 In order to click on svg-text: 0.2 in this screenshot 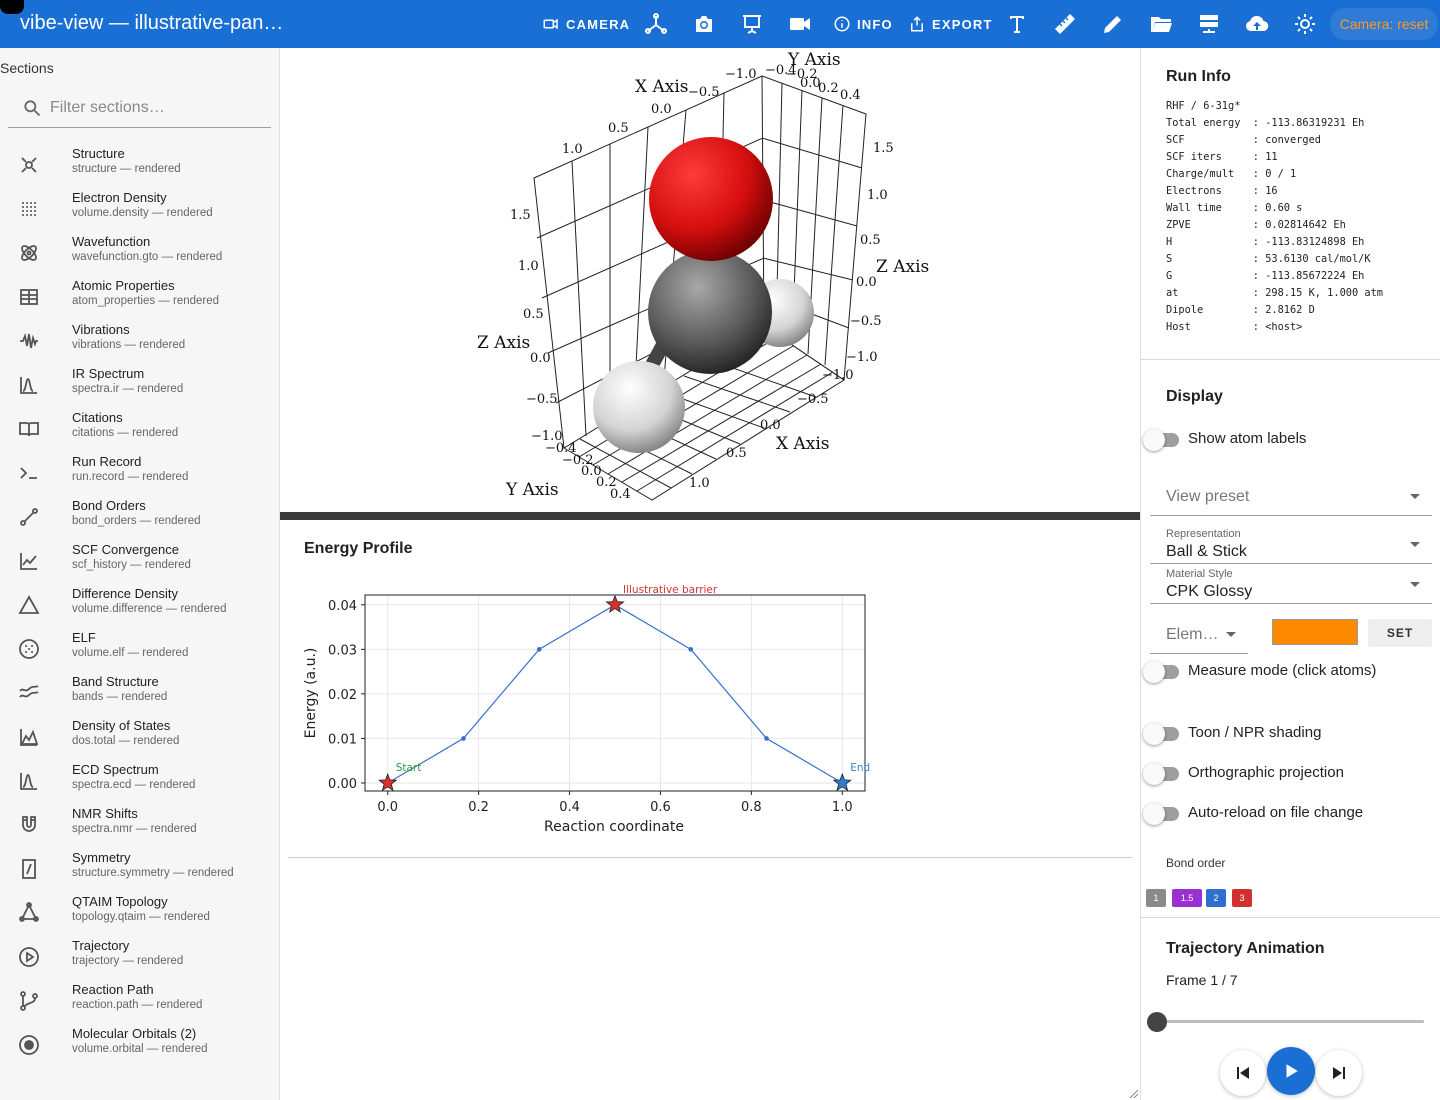, I will do `click(828, 88)`.